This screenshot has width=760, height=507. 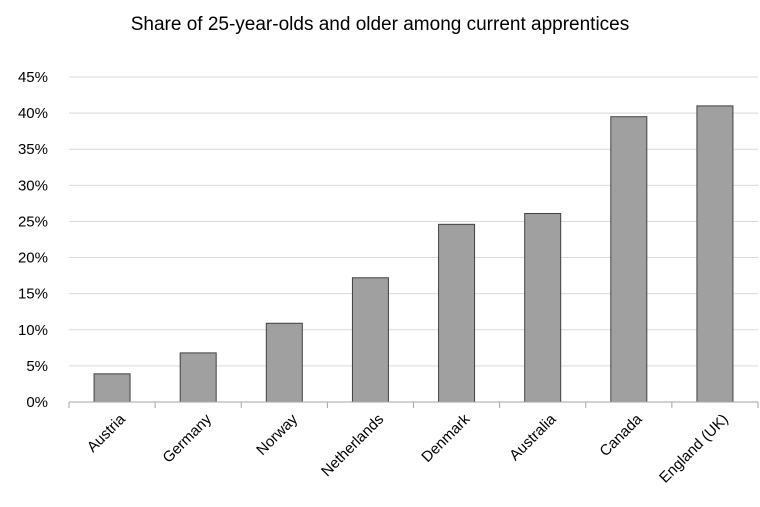 What do you see at coordinates (33, 294) in the screenshot?
I see `y-tick-label: 15%` at bounding box center [33, 294].